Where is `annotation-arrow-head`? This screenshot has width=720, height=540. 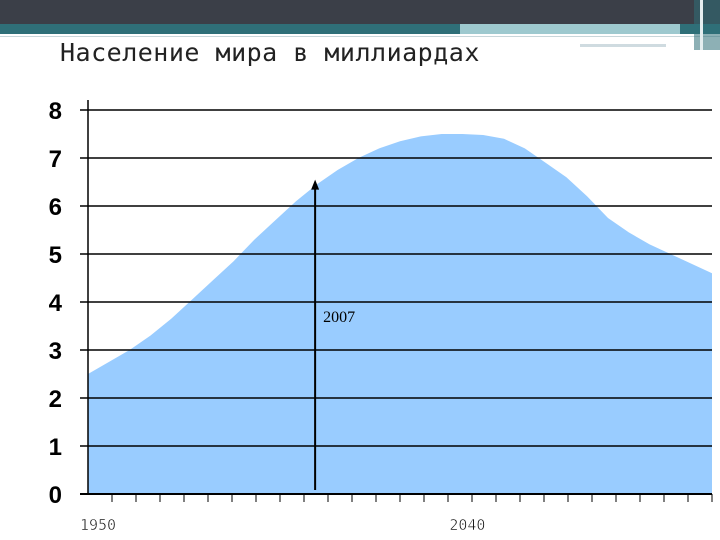
annotation-arrow-head is located at coordinates (315, 184).